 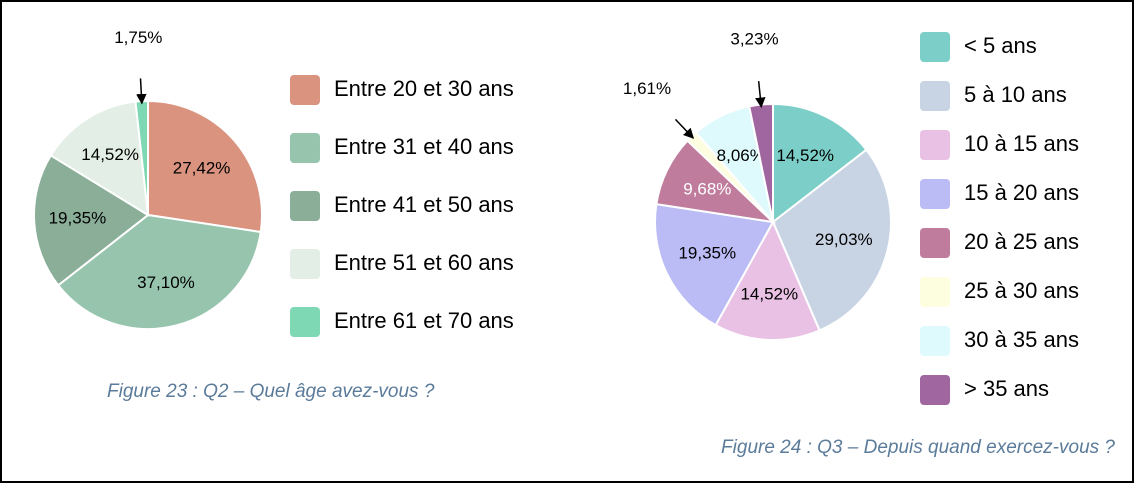 What do you see at coordinates (138, 37) in the screenshot?
I see `data-label: 1,75%` at bounding box center [138, 37].